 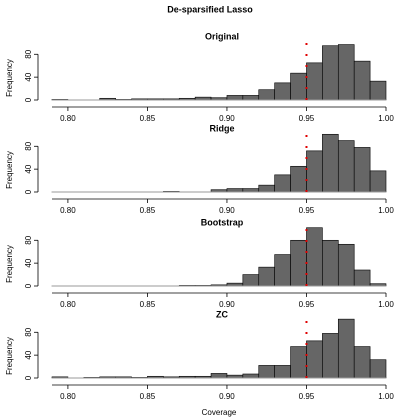 I want to click on figure-title: De-sparsified Lasso, so click(x=210, y=9).